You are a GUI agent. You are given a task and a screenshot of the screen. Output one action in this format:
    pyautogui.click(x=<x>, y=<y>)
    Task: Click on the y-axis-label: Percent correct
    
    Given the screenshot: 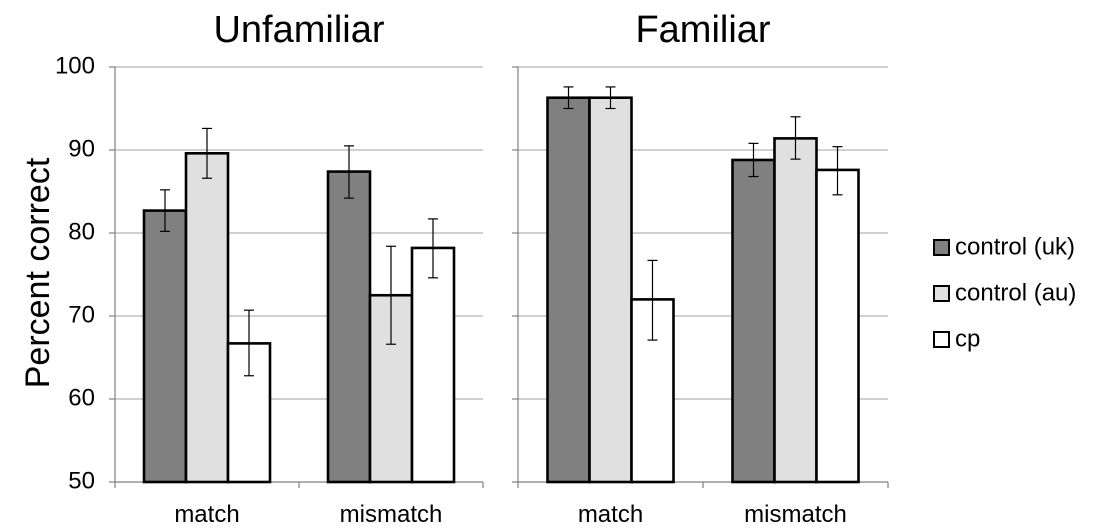 What is the action you would take?
    pyautogui.click(x=38, y=272)
    